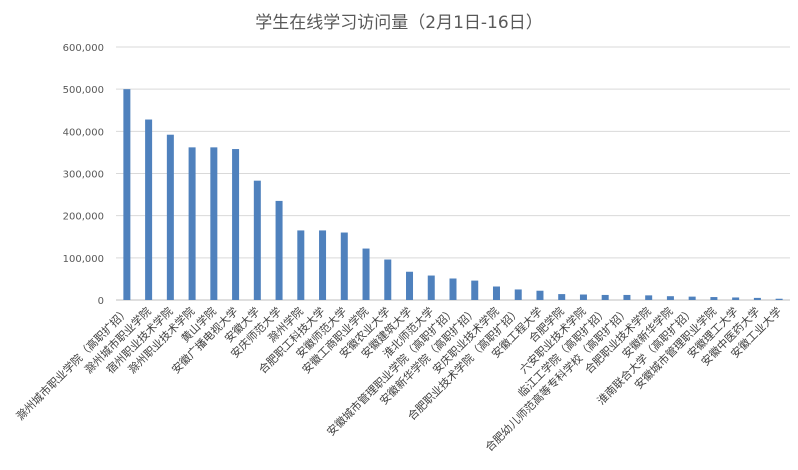 Image resolution: width=798 pixels, height=470 pixels. I want to click on y-tick-label: 0, so click(101, 301).